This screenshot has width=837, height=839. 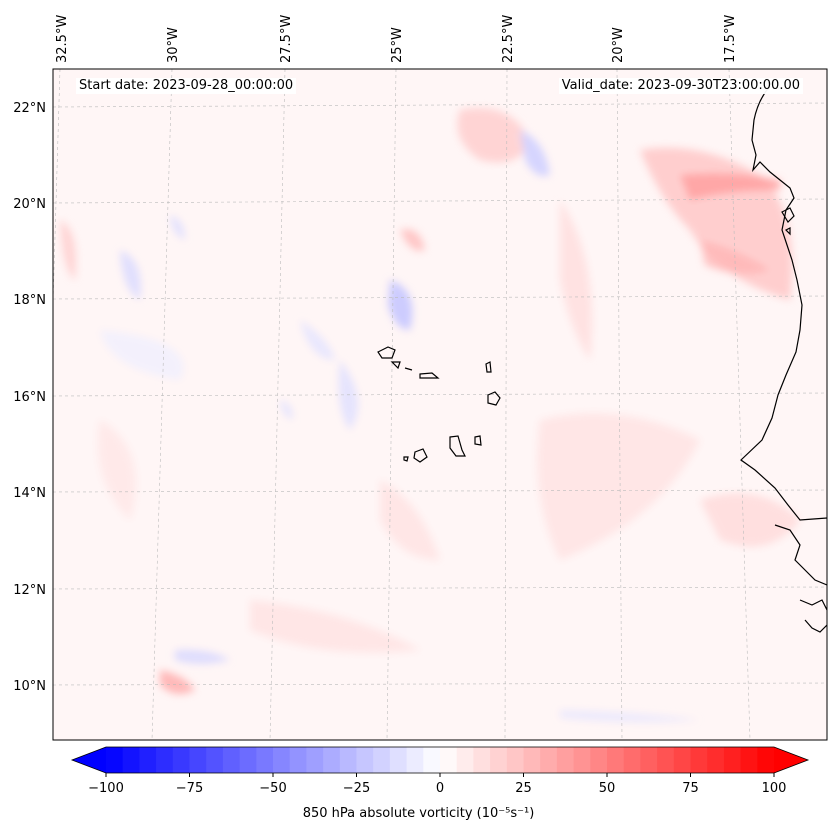 I want to click on colorbar-extend-max, so click(x=791, y=760).